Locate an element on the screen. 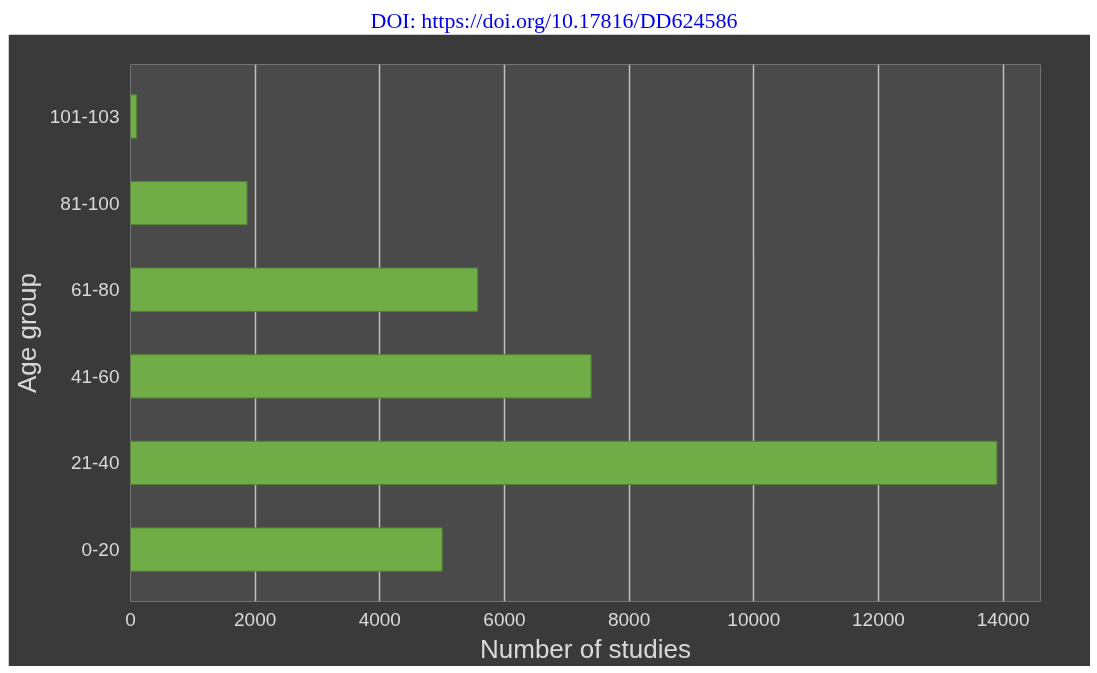  x-tick-label: 12000 is located at coordinates (878, 619).